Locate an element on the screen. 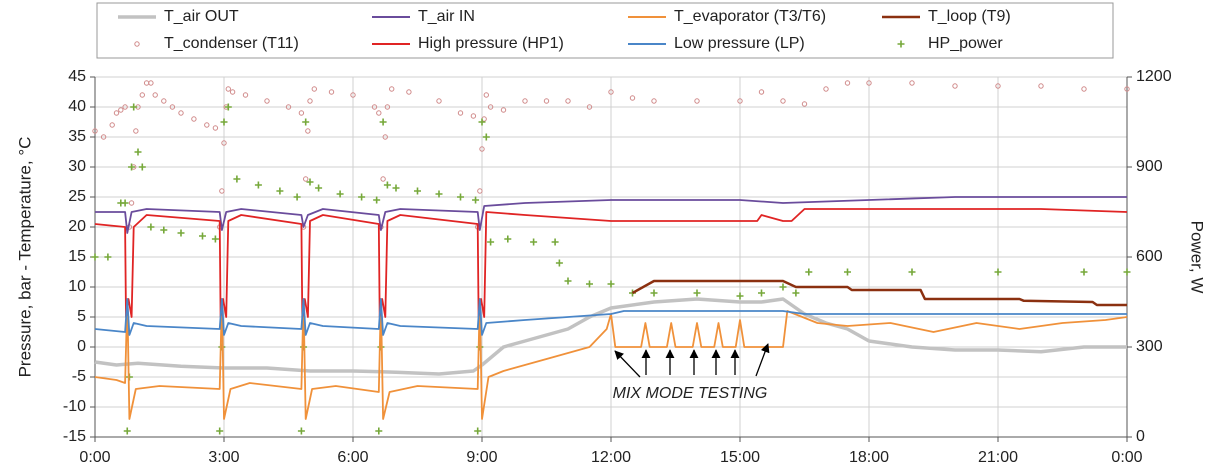 The width and height of the screenshot is (1212, 475). y-tick-label: -10 is located at coordinates (74, 406).